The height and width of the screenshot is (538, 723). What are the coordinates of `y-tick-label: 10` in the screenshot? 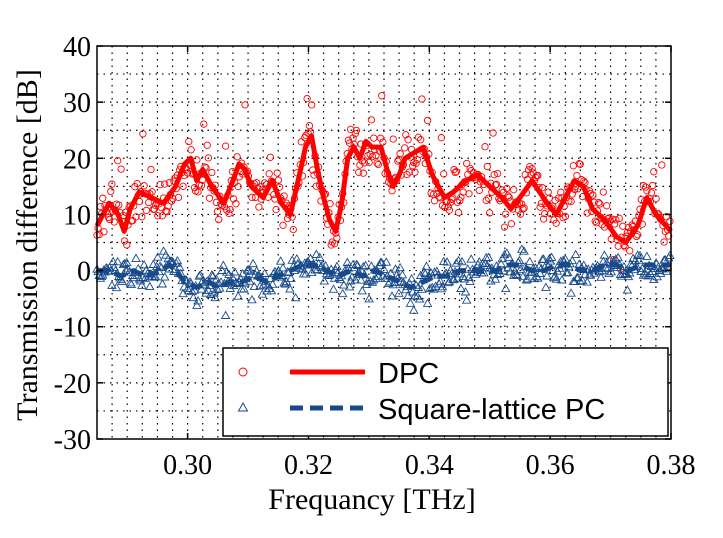 It's located at (77, 215).